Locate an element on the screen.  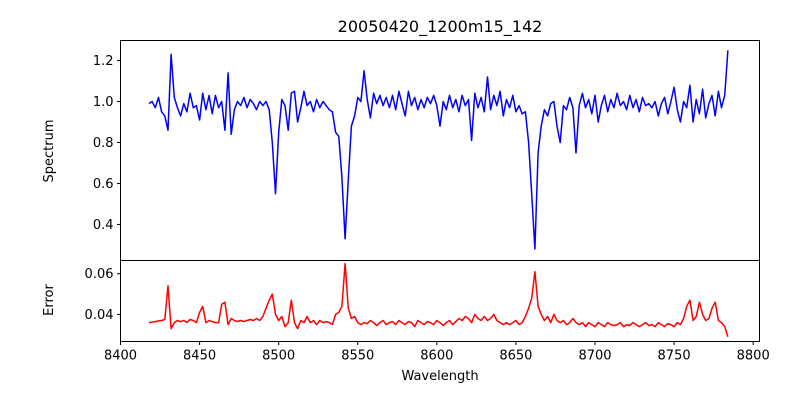
spectrum-y-tick-label: 1.2 is located at coordinates (103, 61).